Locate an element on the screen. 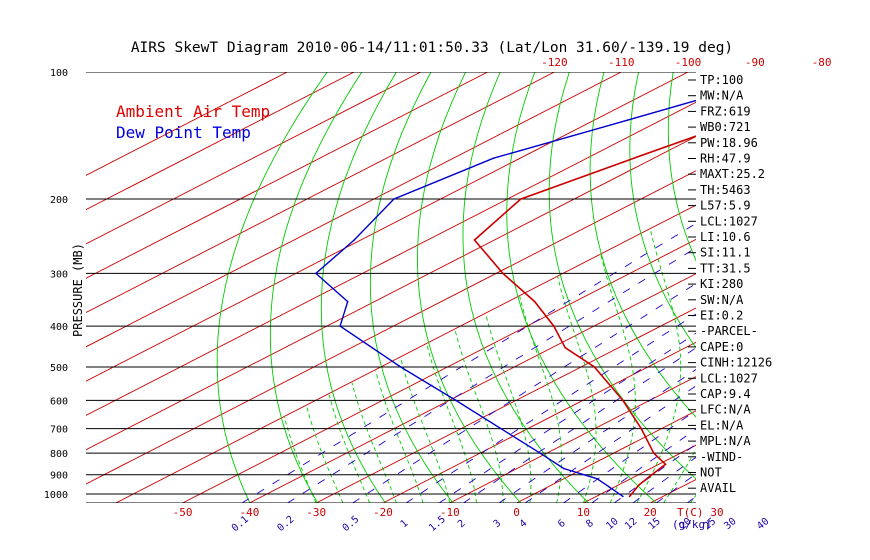 The height and width of the screenshot is (560, 870). bottom-temp-tick-label: -20 is located at coordinates (383, 512).